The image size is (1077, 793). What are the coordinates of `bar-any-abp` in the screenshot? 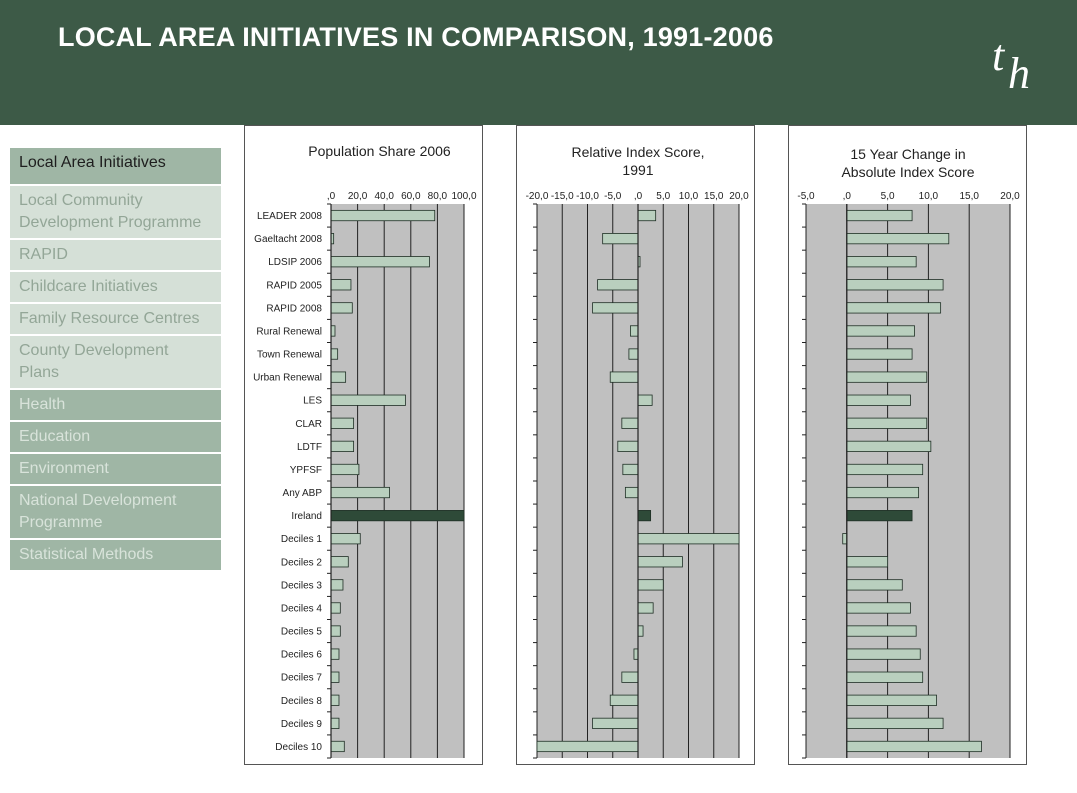 It's located at (631, 492).